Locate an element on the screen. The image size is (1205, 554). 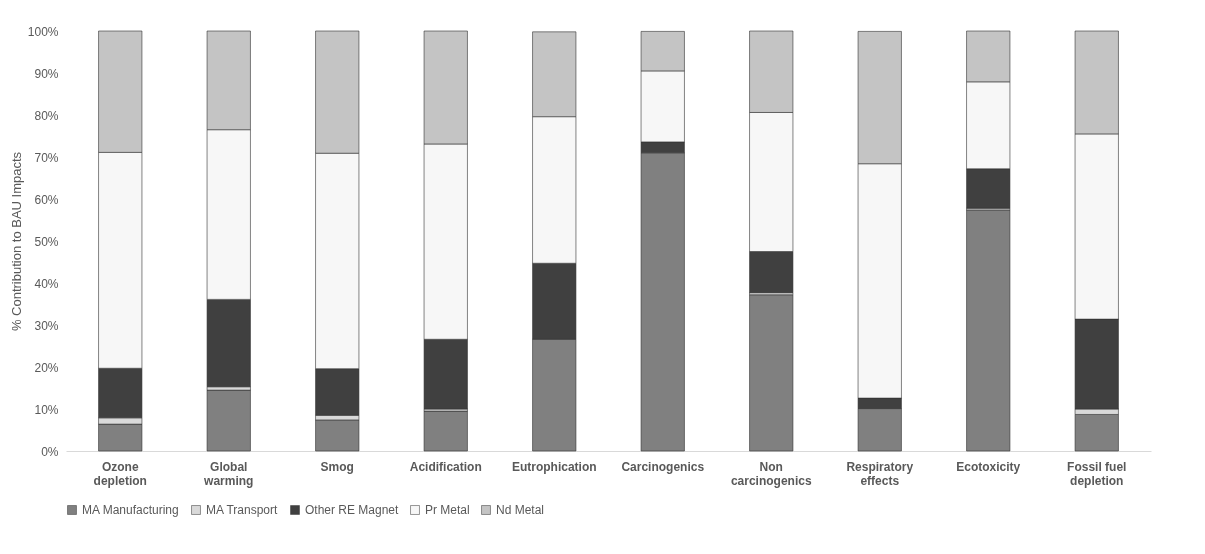
y-tick-label: 70% is located at coordinates (46, 157).